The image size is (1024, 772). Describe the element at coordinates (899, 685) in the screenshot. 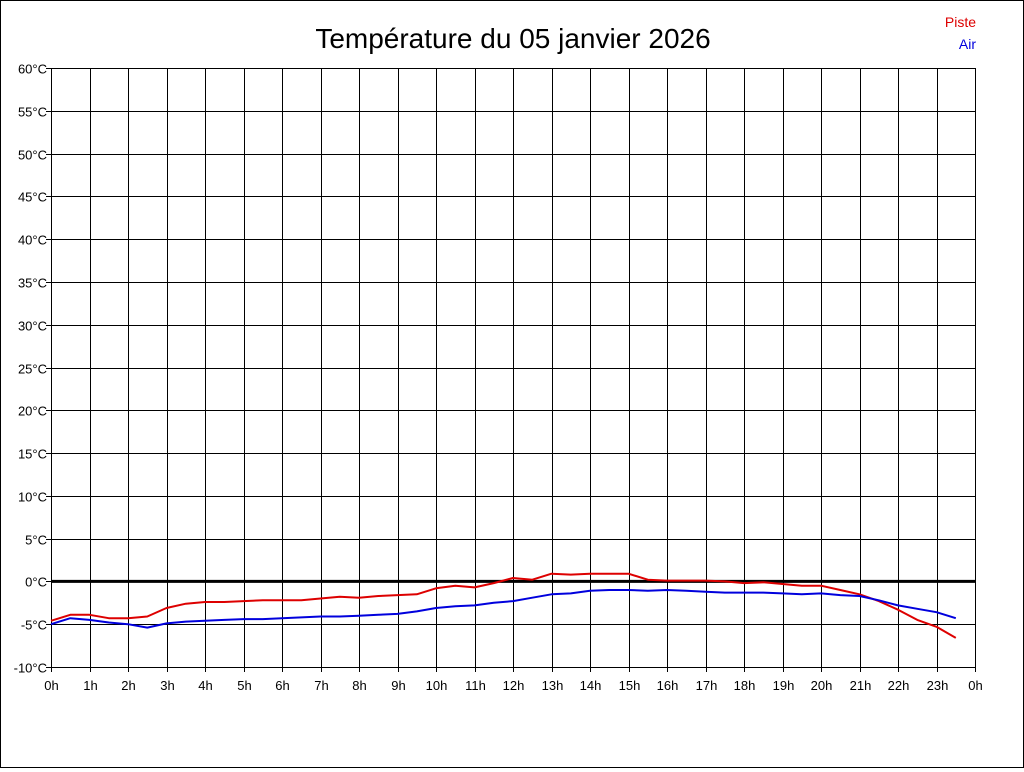

I see `x-tick-label: 22h` at that location.